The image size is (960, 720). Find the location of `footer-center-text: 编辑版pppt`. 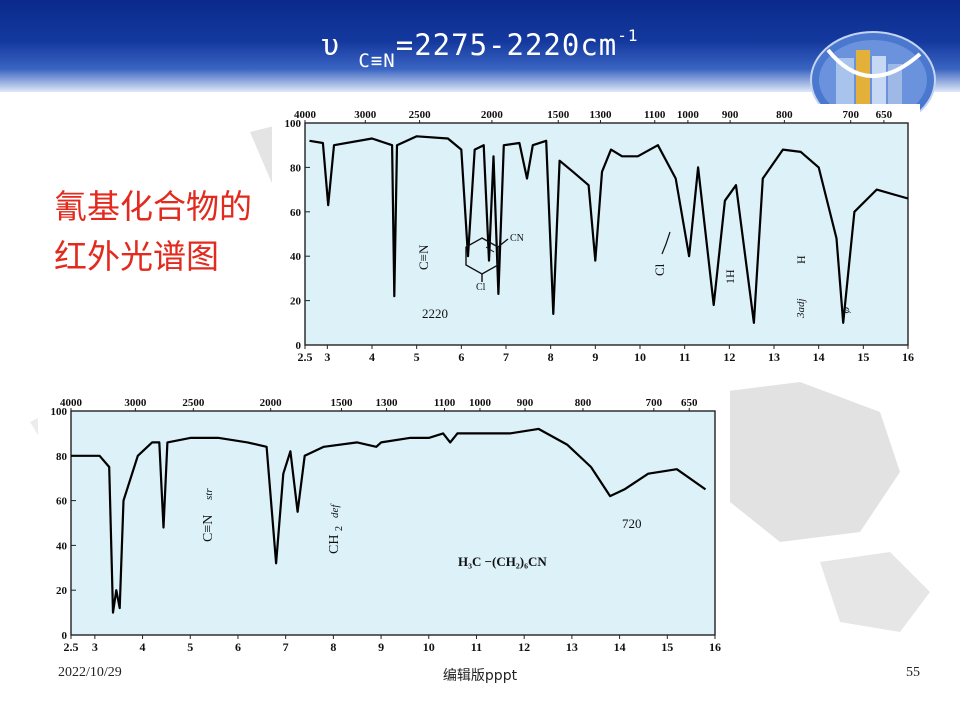

footer-center-text: 编辑版pppt is located at coordinates (480, 676).